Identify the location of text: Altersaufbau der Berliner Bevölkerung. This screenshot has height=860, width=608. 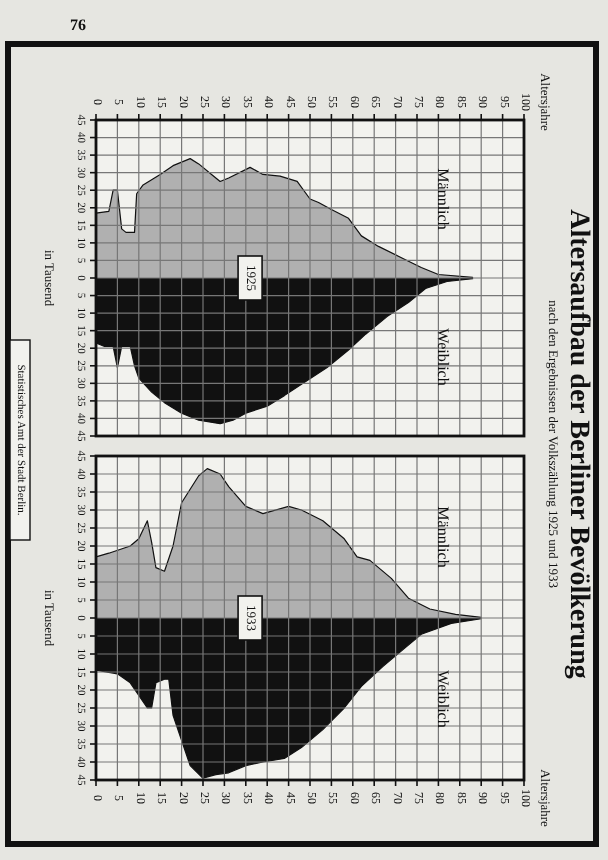
(578, 444).